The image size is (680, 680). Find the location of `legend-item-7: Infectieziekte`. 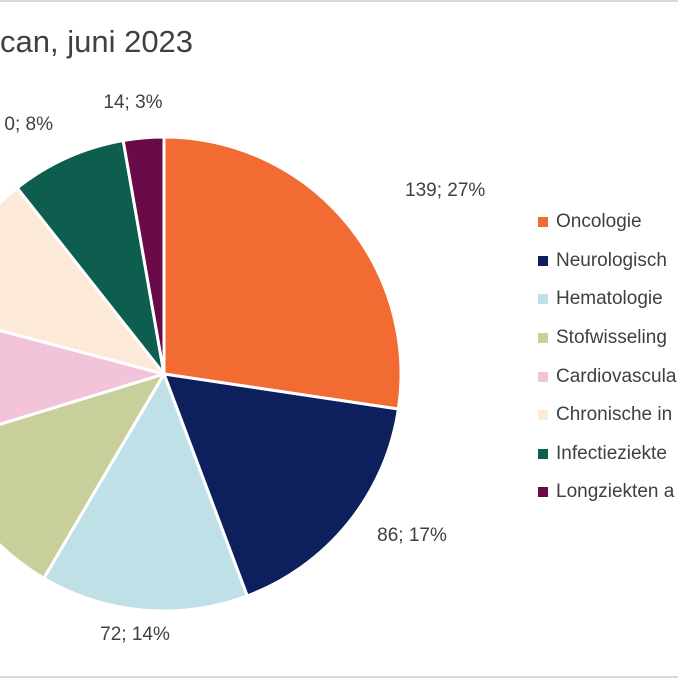

legend-item-7: Infectieziekte is located at coordinates (607, 454).